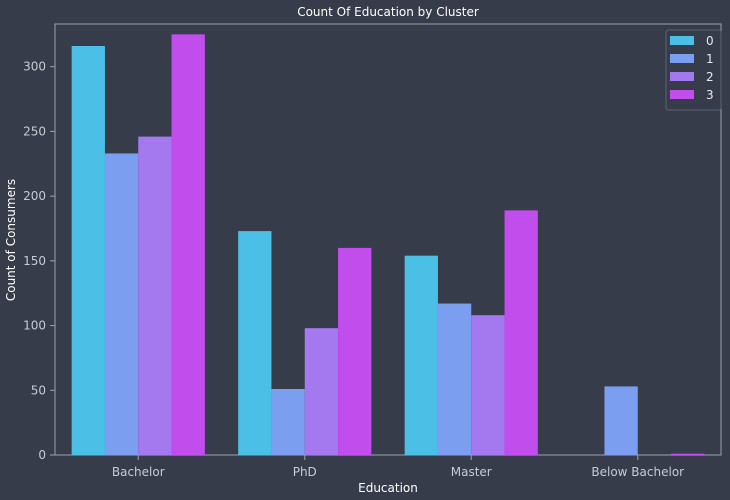  What do you see at coordinates (693, 70) in the screenshot?
I see `legend: 0 1 2 3` at bounding box center [693, 70].